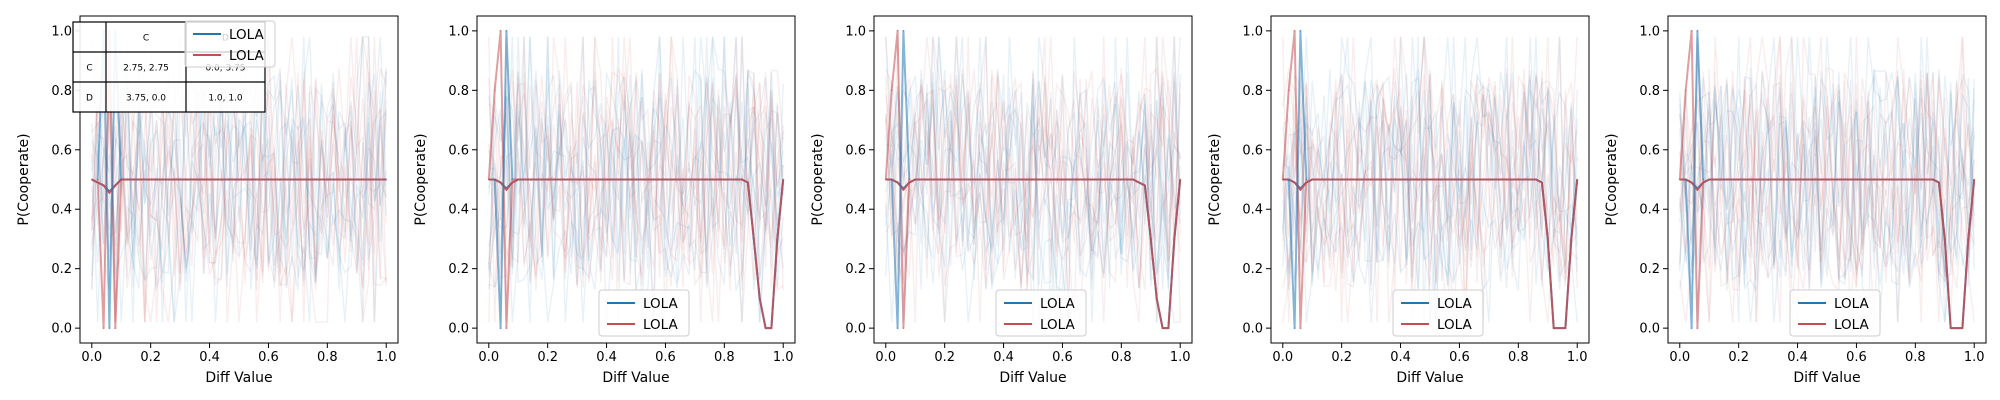  I want to click on x-tick-label: 0.6, so click(665, 357).